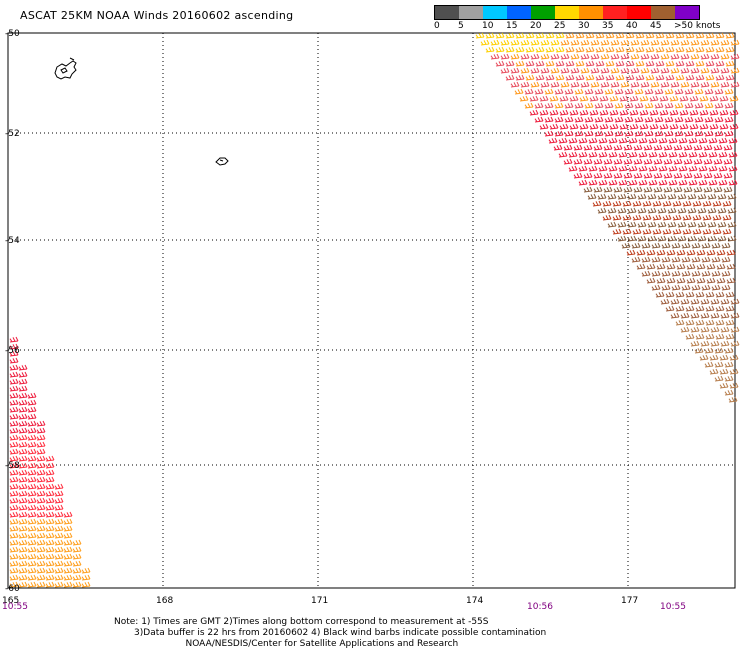 The image size is (740, 650). What do you see at coordinates (474, 601) in the screenshot?
I see `lon-label: 174` at bounding box center [474, 601].